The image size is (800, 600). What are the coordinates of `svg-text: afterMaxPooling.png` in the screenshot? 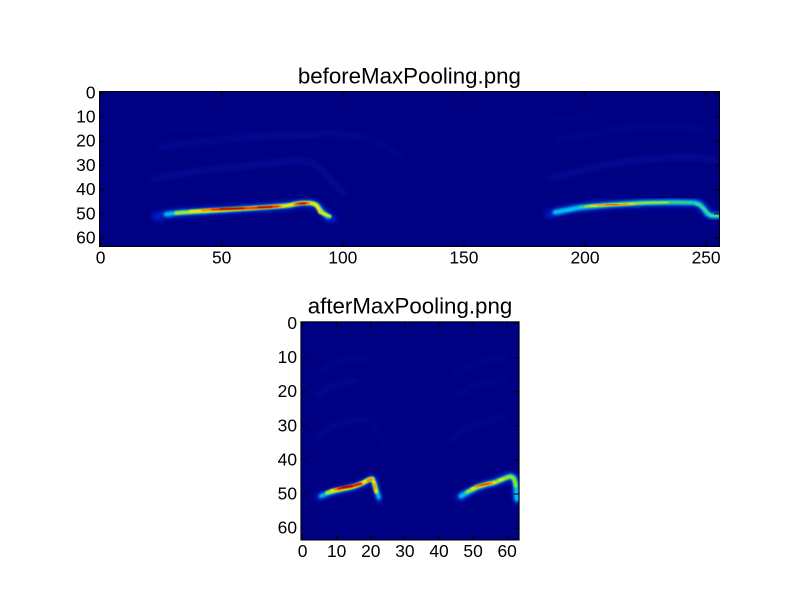 It's located at (410, 306).